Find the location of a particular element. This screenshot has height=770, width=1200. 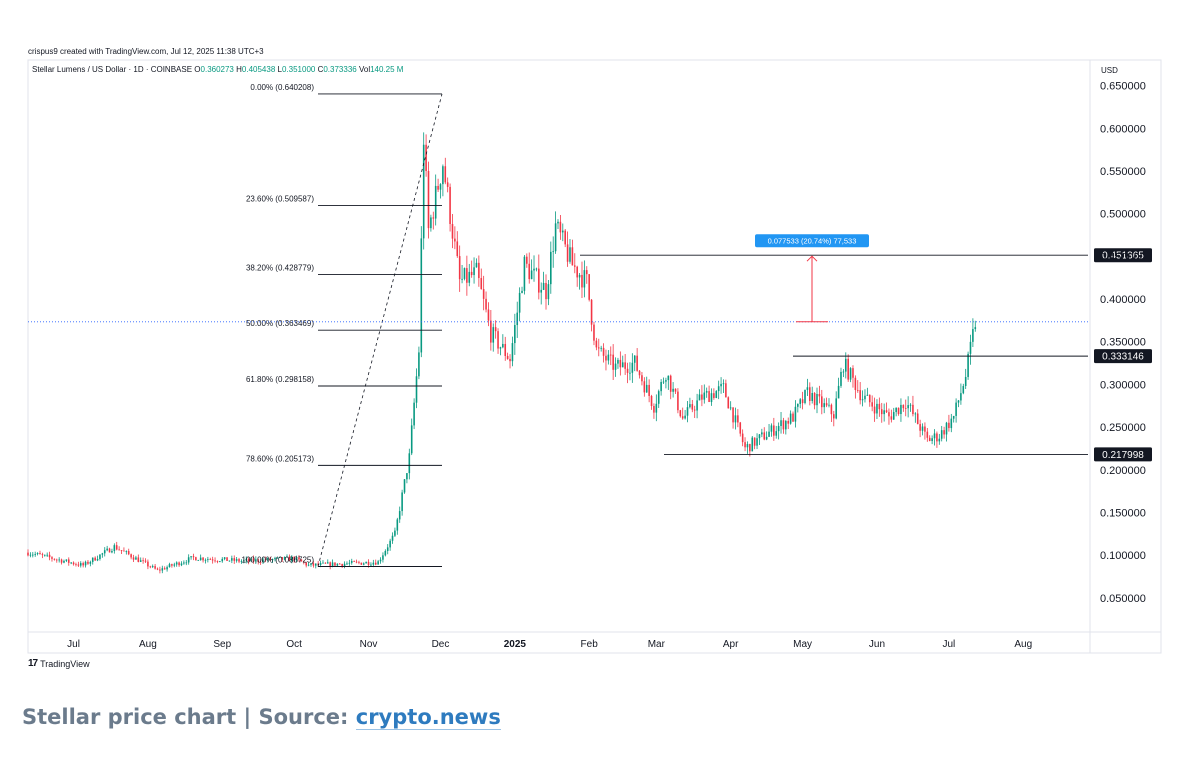

low-value: 0.351000 is located at coordinates (298, 69).